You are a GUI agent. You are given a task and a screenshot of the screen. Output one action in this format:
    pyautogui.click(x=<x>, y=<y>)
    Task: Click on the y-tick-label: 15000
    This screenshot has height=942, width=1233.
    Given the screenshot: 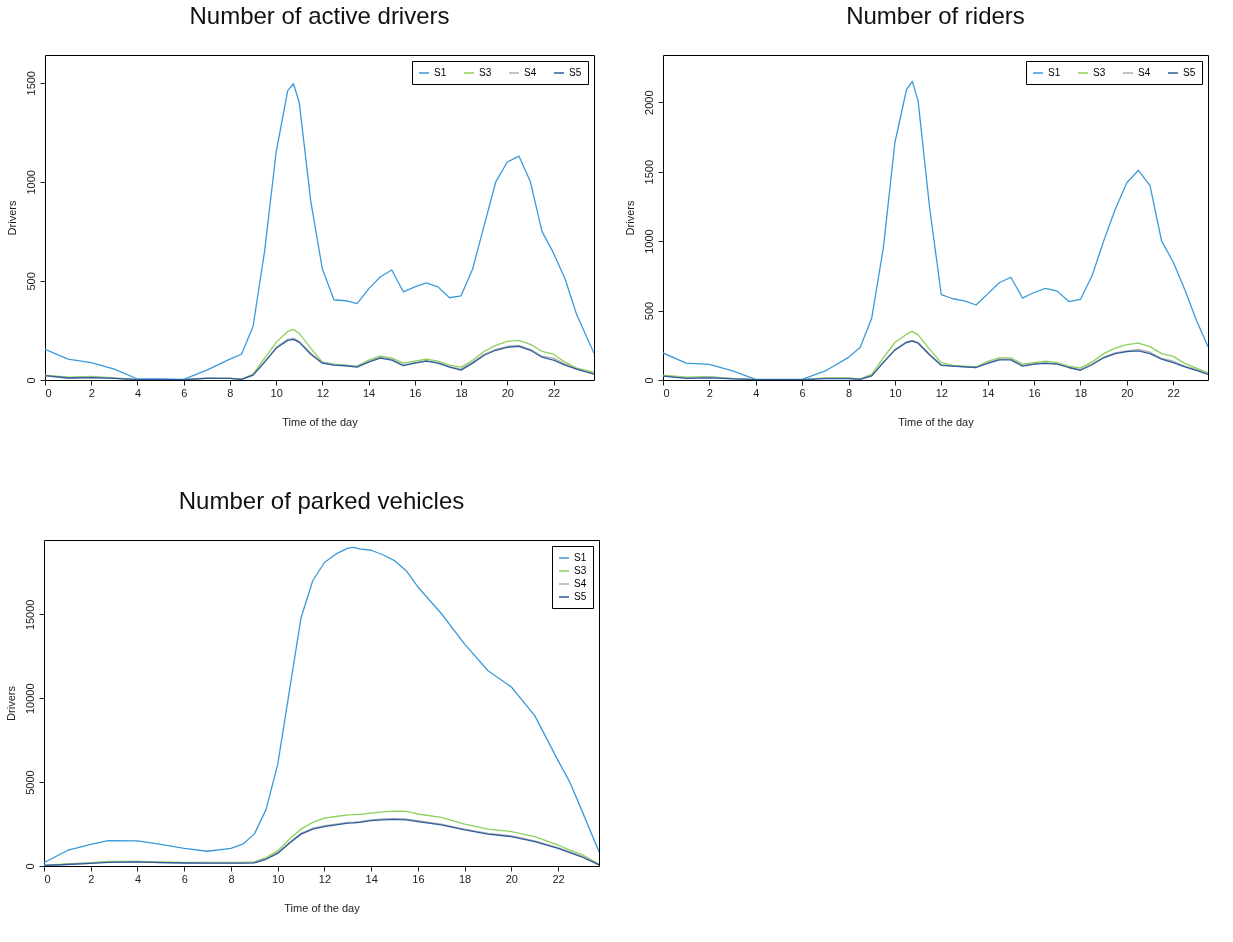 What is the action you would take?
    pyautogui.click(x=29, y=615)
    